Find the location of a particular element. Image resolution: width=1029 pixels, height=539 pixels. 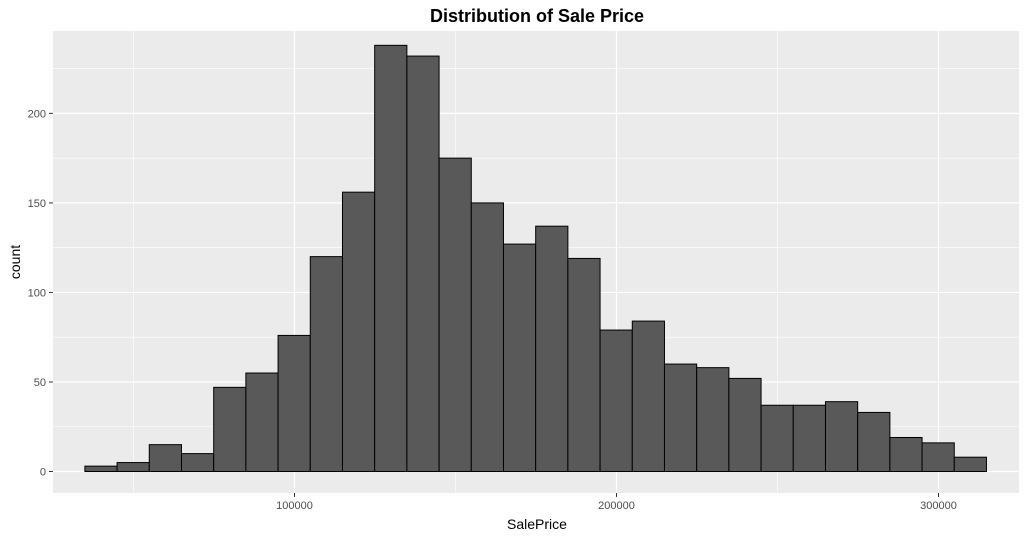

y-tick-label: 200 is located at coordinates (37, 114).